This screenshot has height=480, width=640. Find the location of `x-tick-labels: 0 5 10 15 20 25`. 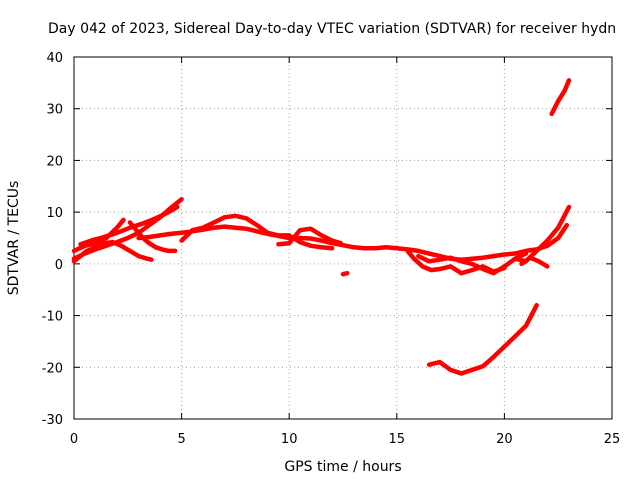

x-tick-labels: 0 5 10 15 20 25 is located at coordinates (345, 439).